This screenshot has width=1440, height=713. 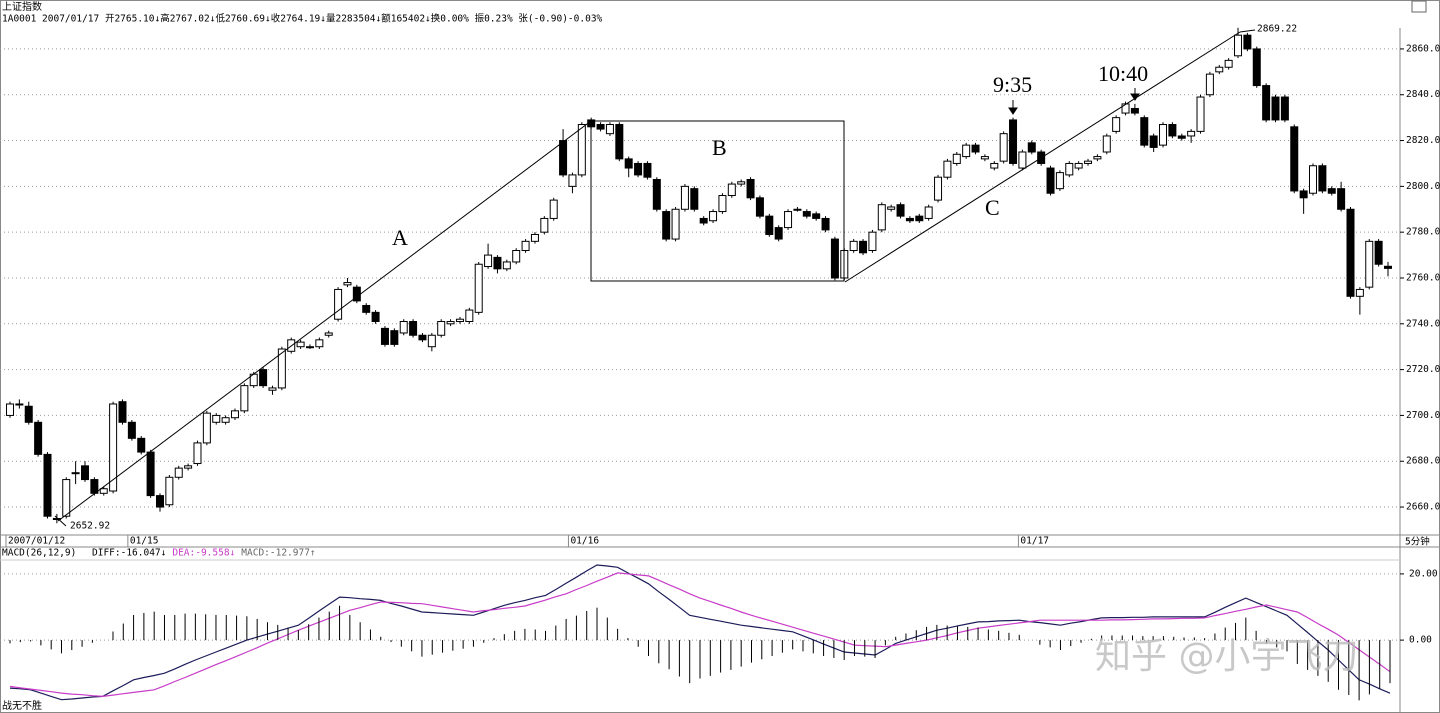 I want to click on label-b: B, so click(x=719, y=147).